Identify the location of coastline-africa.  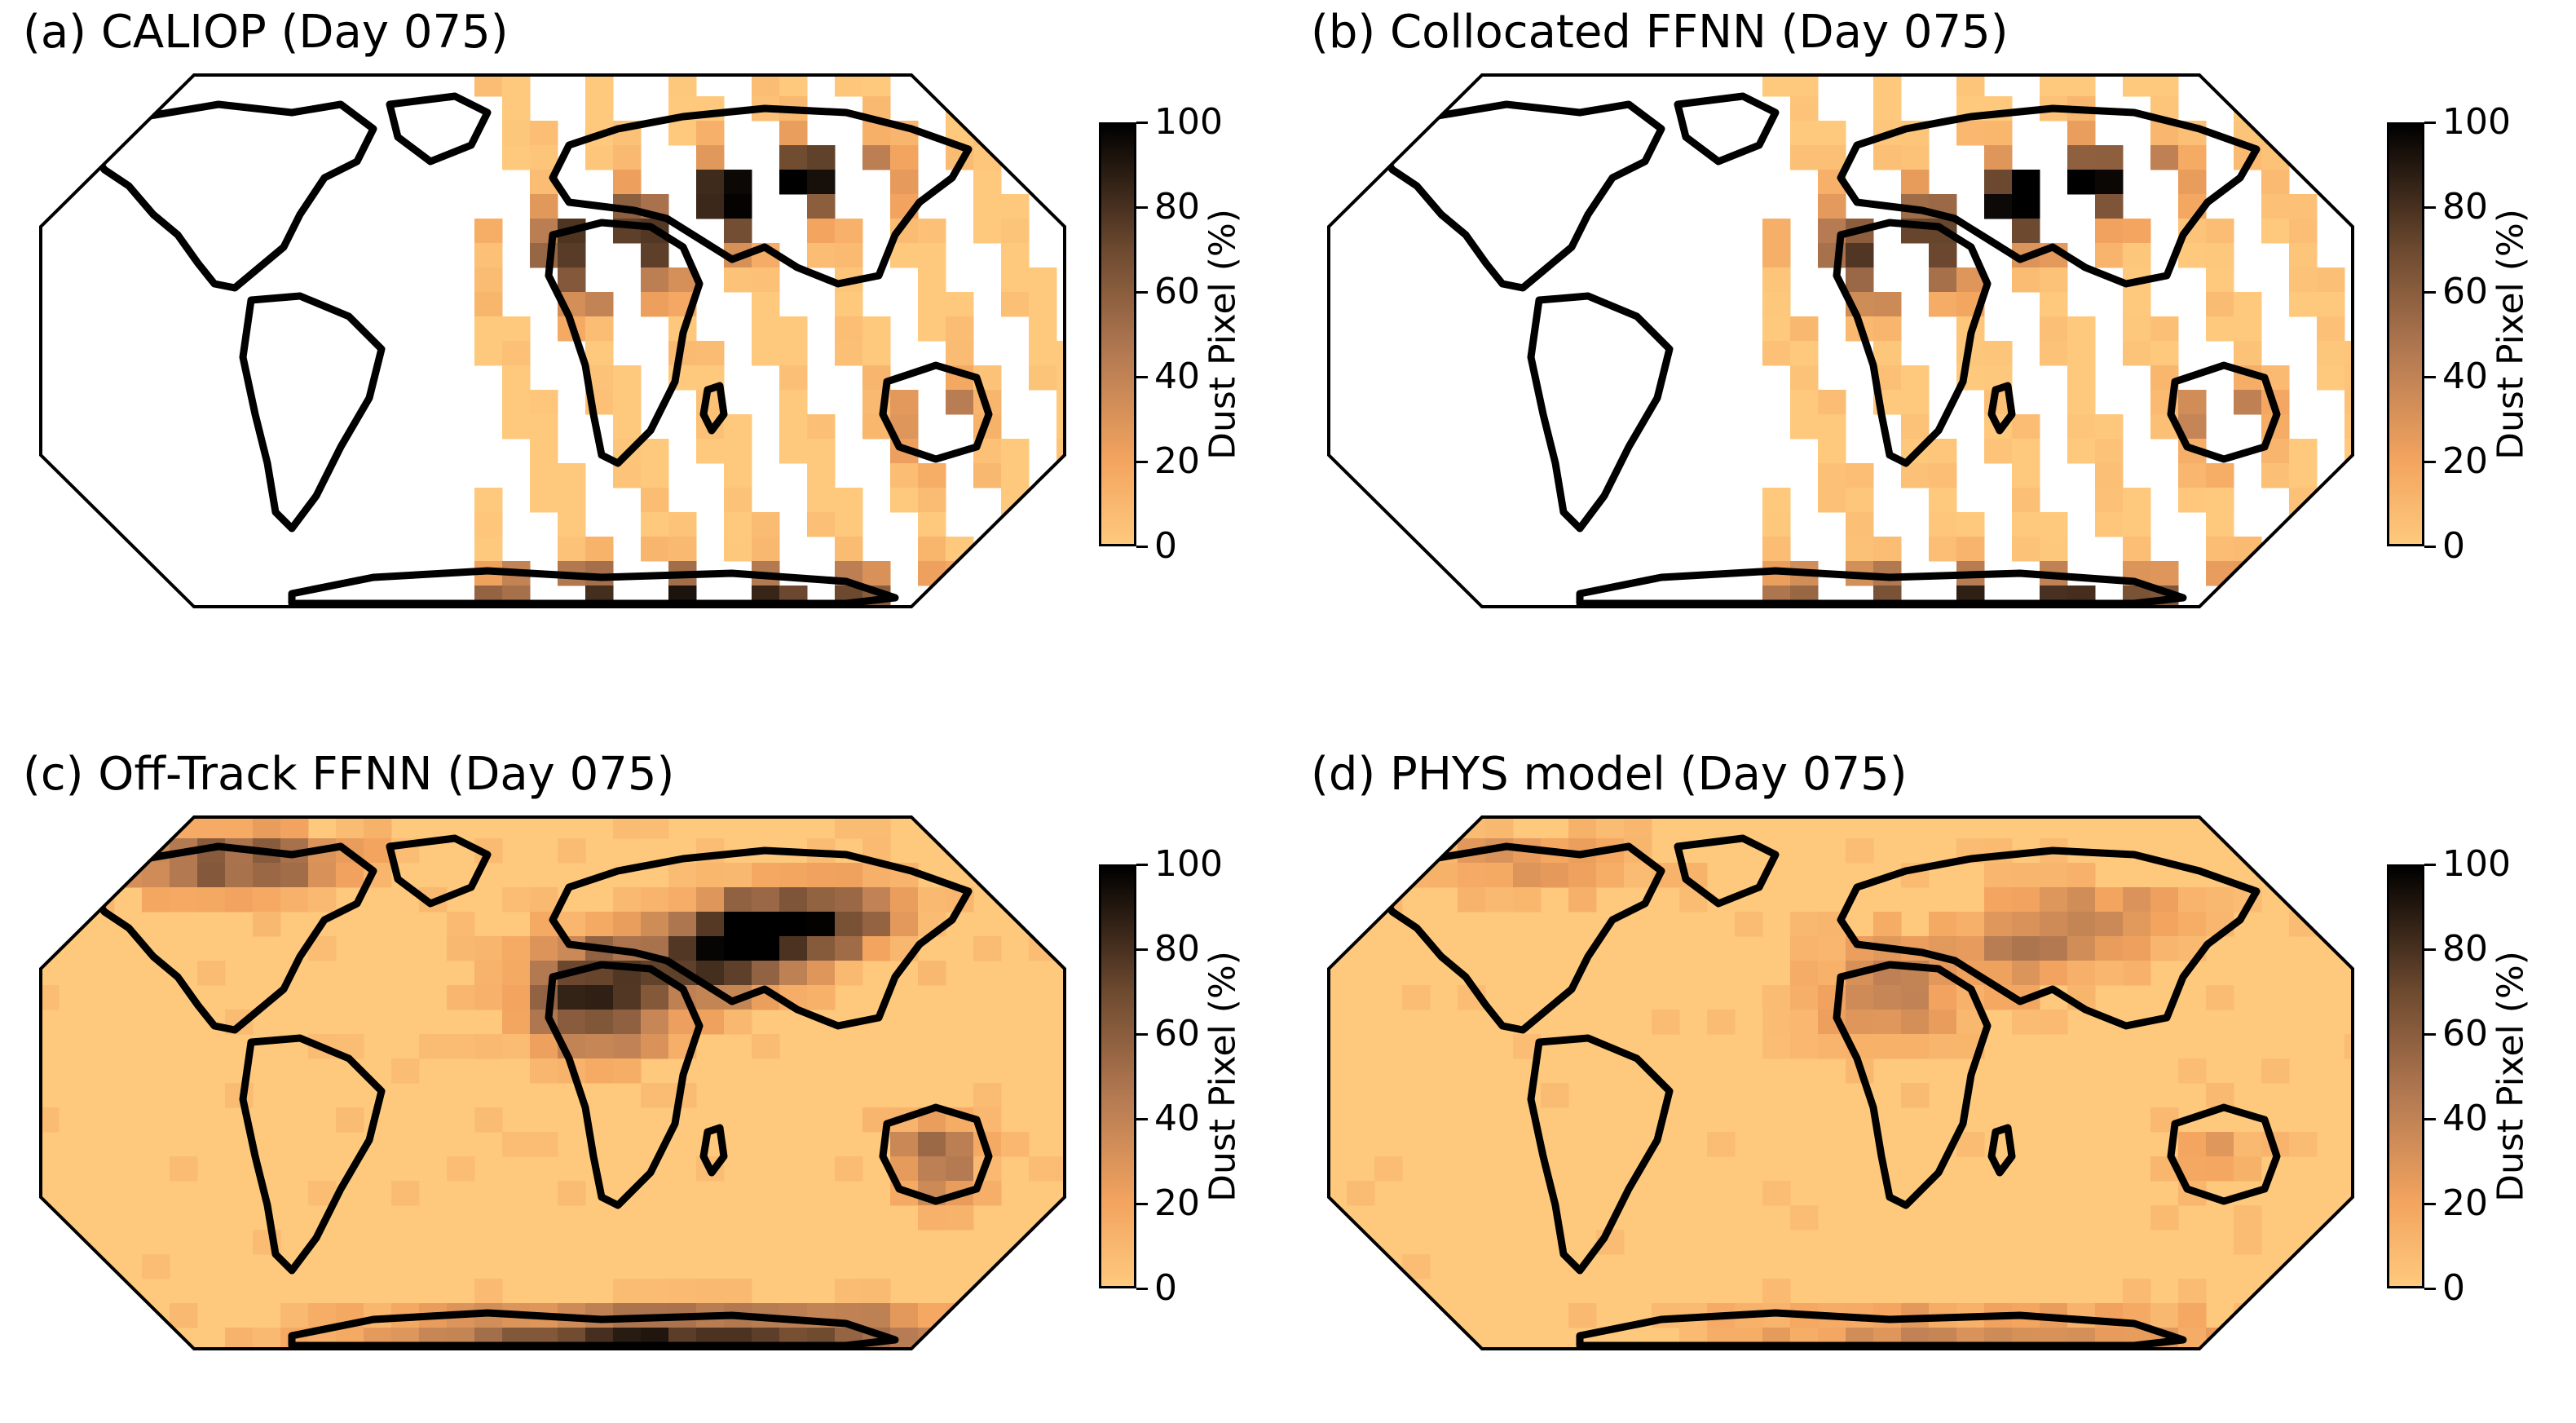
(624, 343).